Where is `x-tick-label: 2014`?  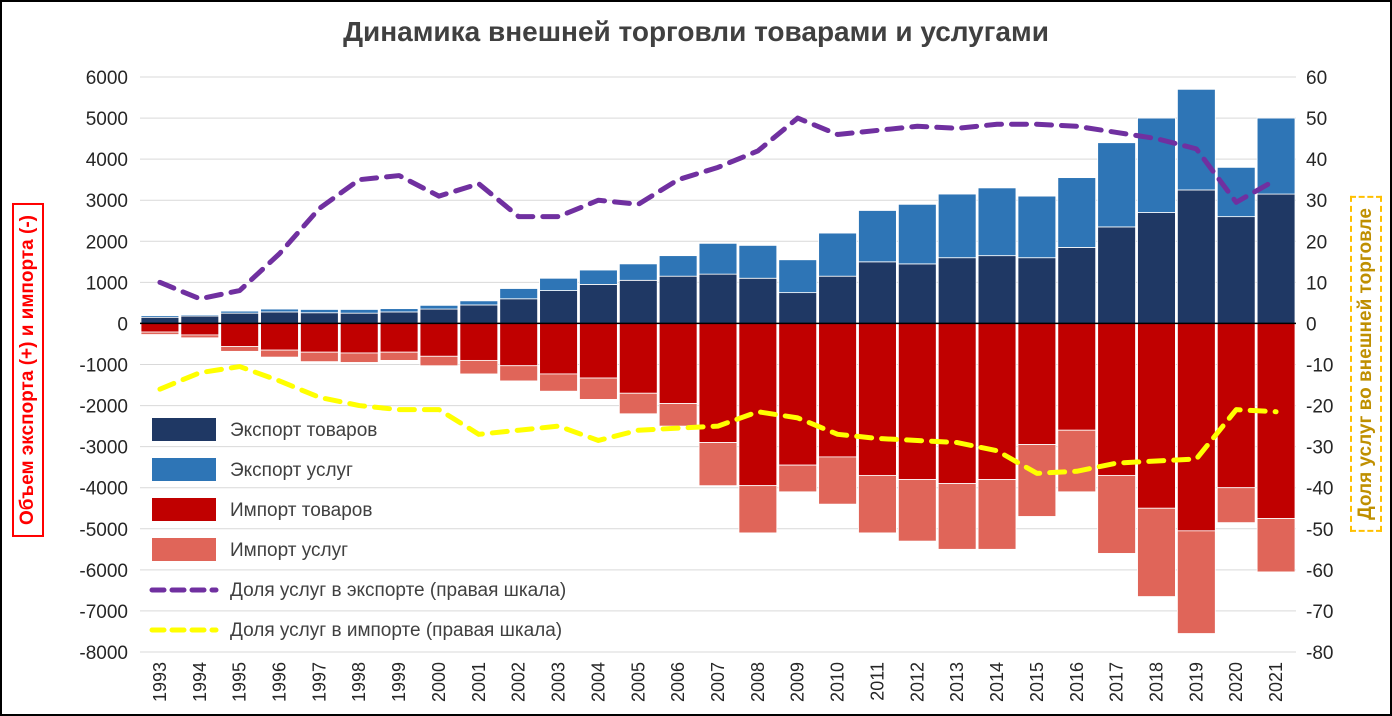
x-tick-label: 2014 is located at coordinates (997, 682).